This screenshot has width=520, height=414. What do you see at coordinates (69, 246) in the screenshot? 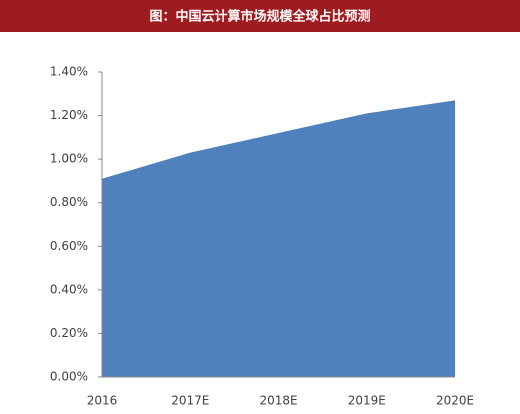
I see `y-tick-label: 0.60%` at bounding box center [69, 246].